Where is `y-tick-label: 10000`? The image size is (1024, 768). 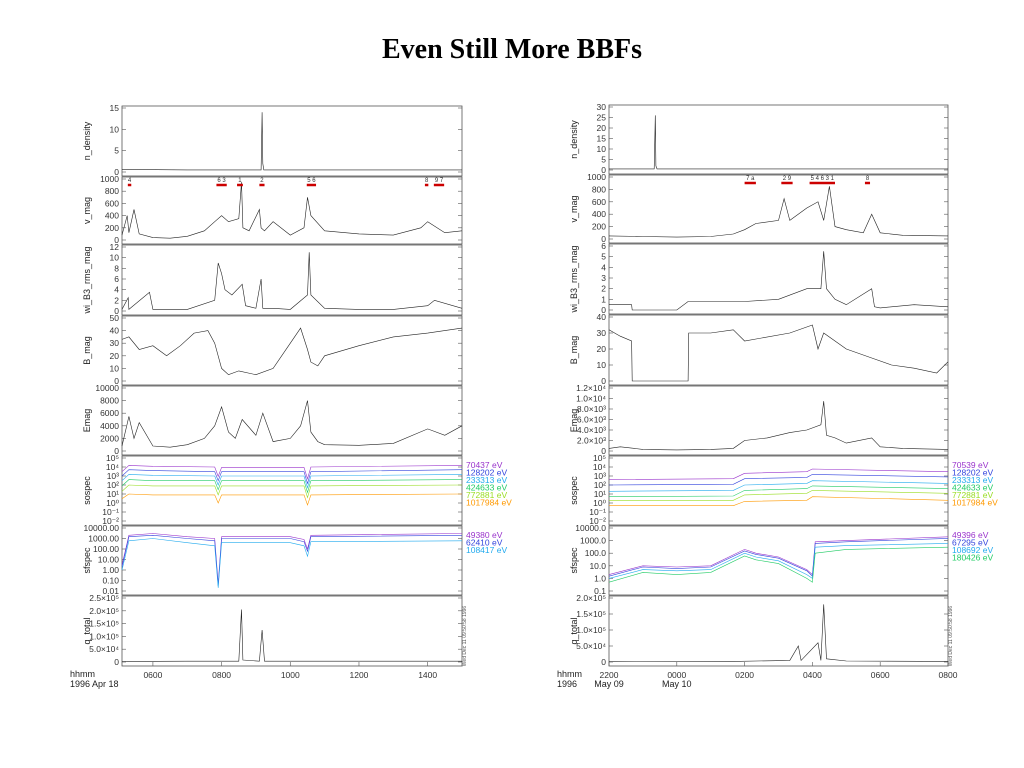
y-tick-label: 10000 is located at coordinates (107, 388).